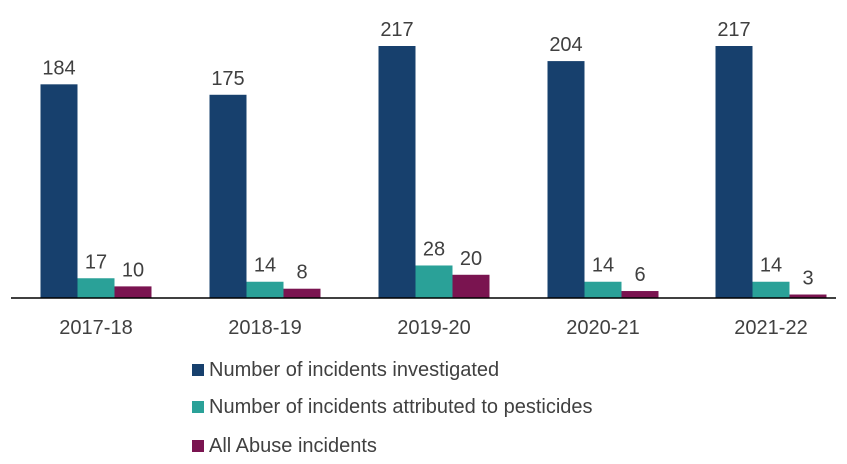  What do you see at coordinates (733, 30) in the screenshot?
I see `data-label-1-2021-22: 217` at bounding box center [733, 30].